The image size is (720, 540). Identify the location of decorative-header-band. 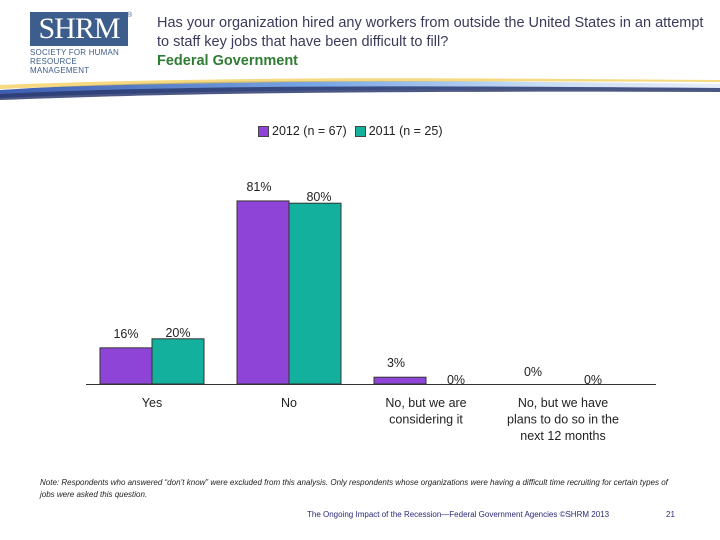
(360, 89).